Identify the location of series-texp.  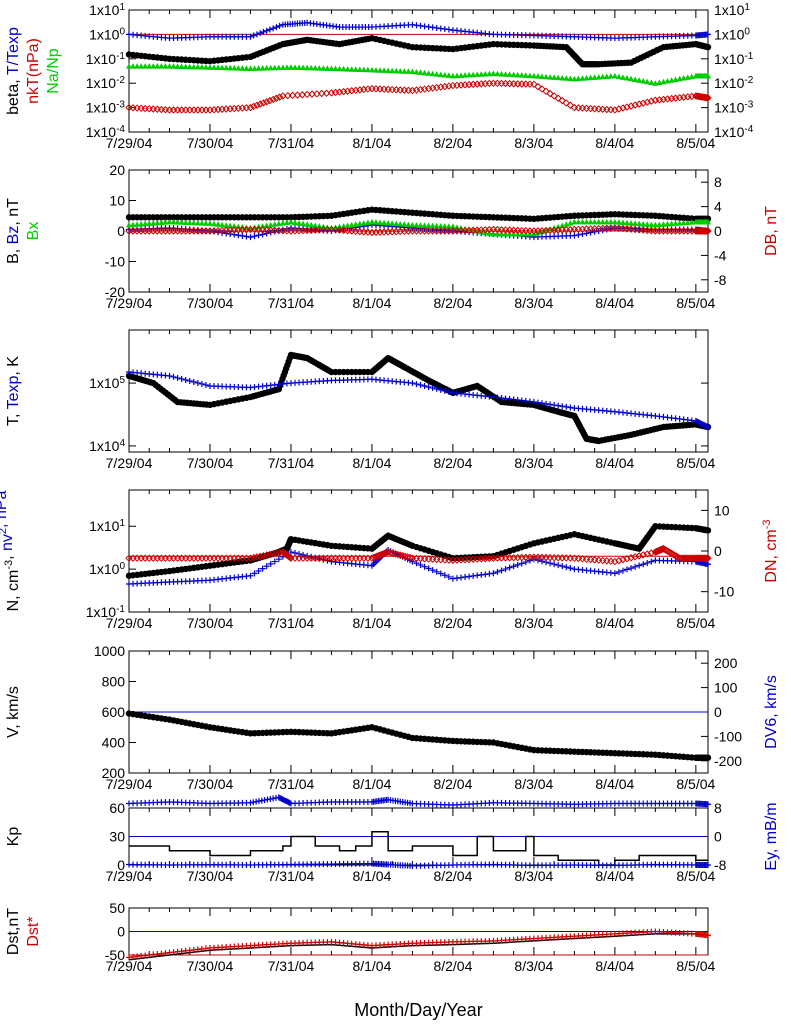
(418, 400).